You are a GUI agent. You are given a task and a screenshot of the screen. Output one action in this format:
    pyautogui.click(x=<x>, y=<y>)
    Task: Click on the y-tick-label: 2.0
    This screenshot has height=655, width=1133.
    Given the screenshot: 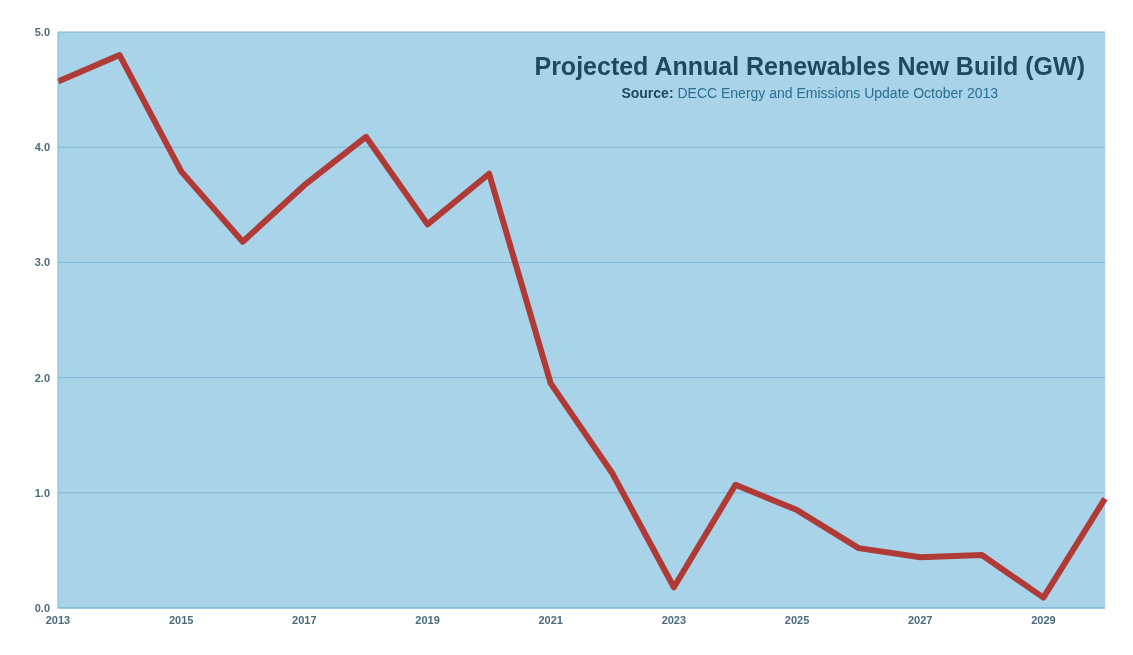 What is the action you would take?
    pyautogui.click(x=42, y=377)
    